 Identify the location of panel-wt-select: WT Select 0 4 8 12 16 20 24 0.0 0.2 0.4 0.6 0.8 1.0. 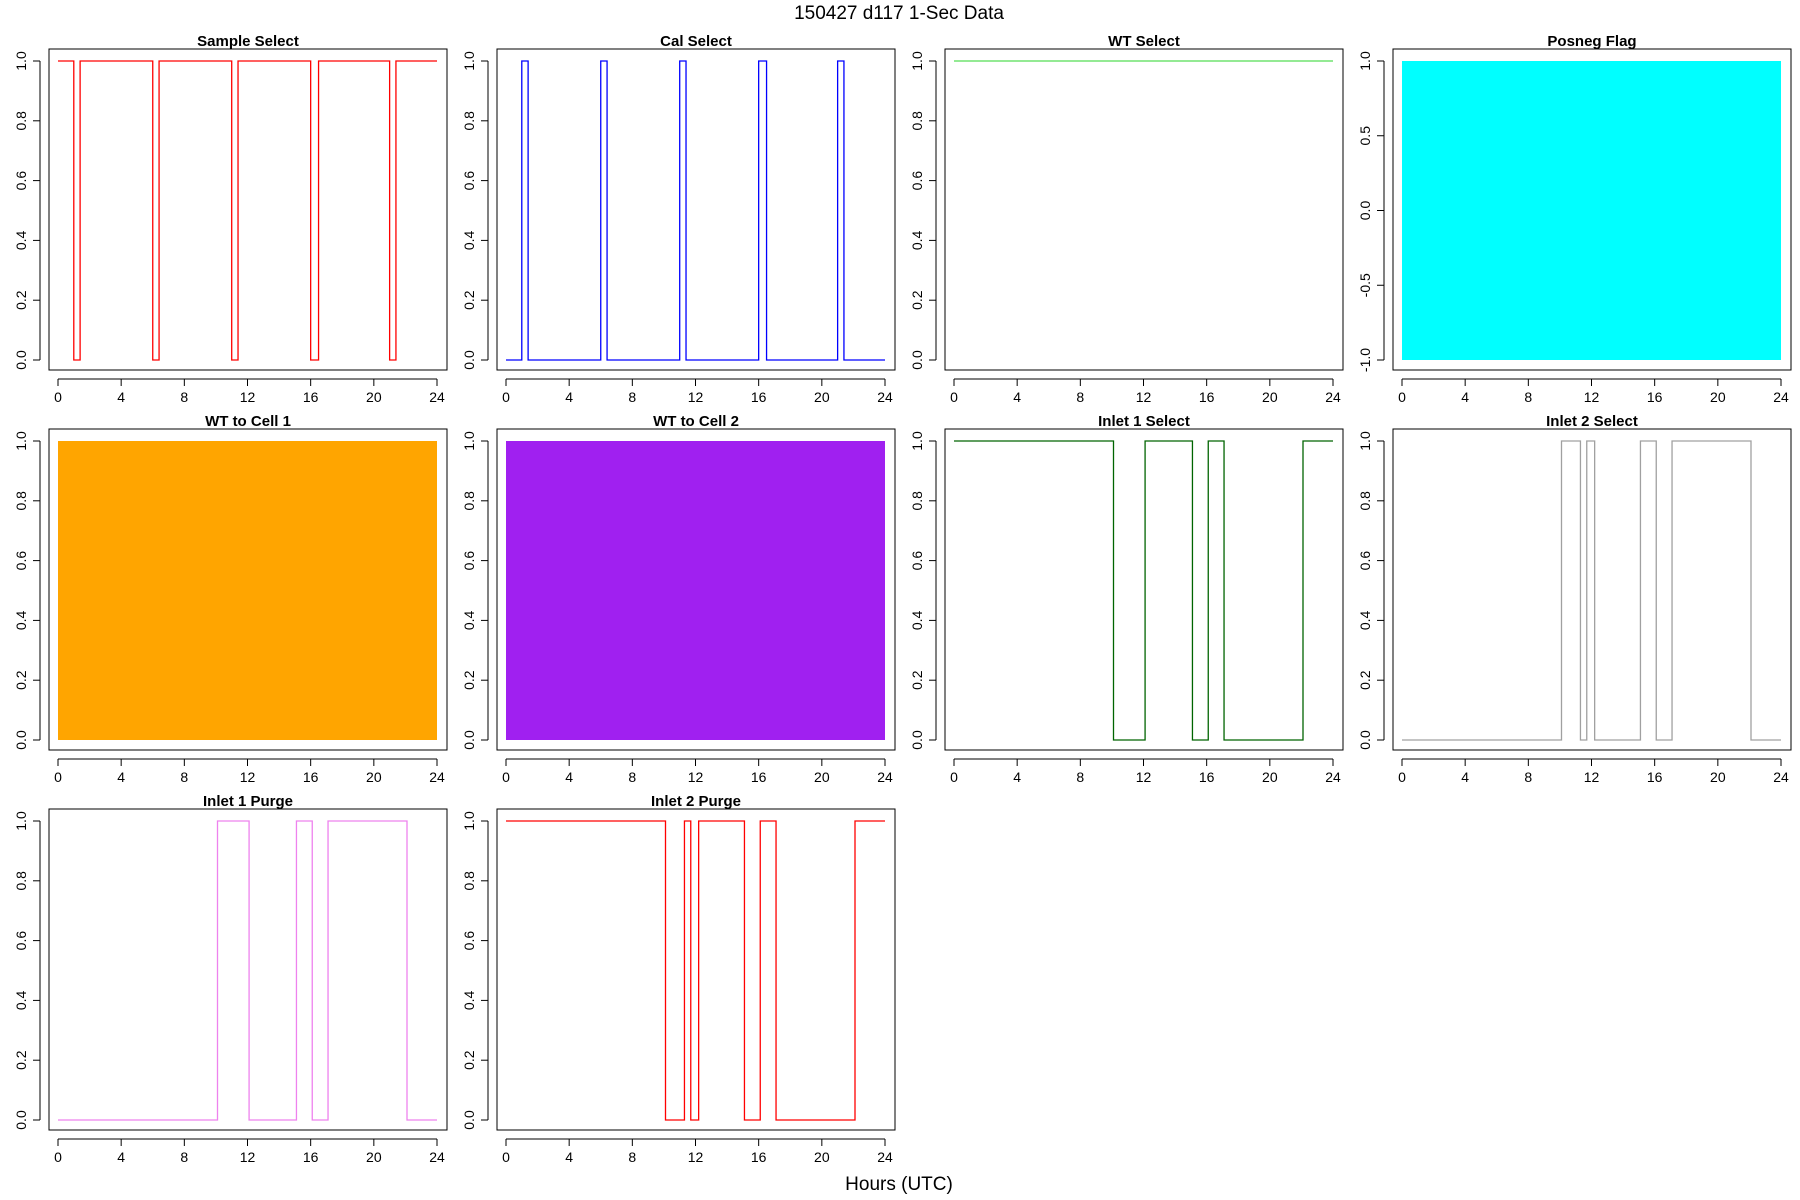
(1126, 219).